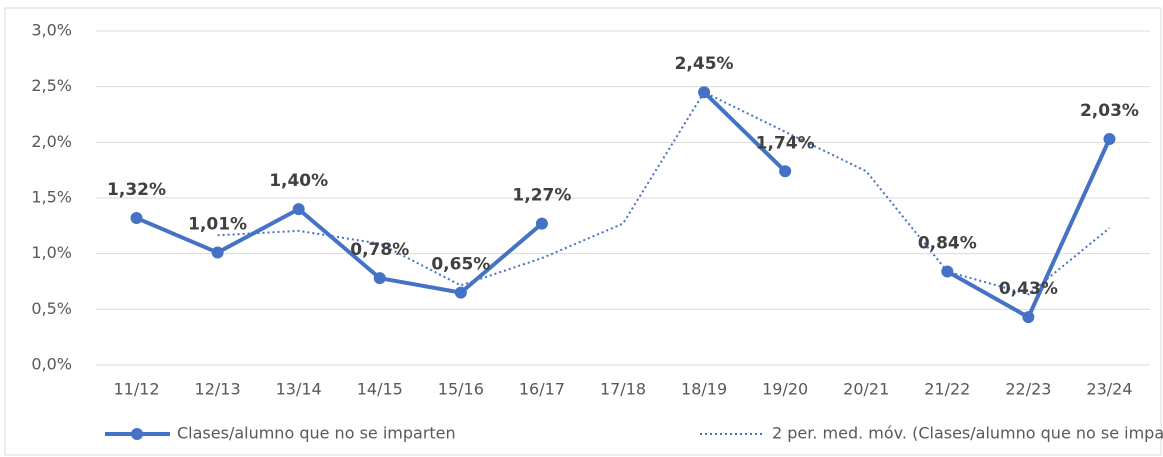  I want to click on x-tick-label: 12/13, so click(218, 389).